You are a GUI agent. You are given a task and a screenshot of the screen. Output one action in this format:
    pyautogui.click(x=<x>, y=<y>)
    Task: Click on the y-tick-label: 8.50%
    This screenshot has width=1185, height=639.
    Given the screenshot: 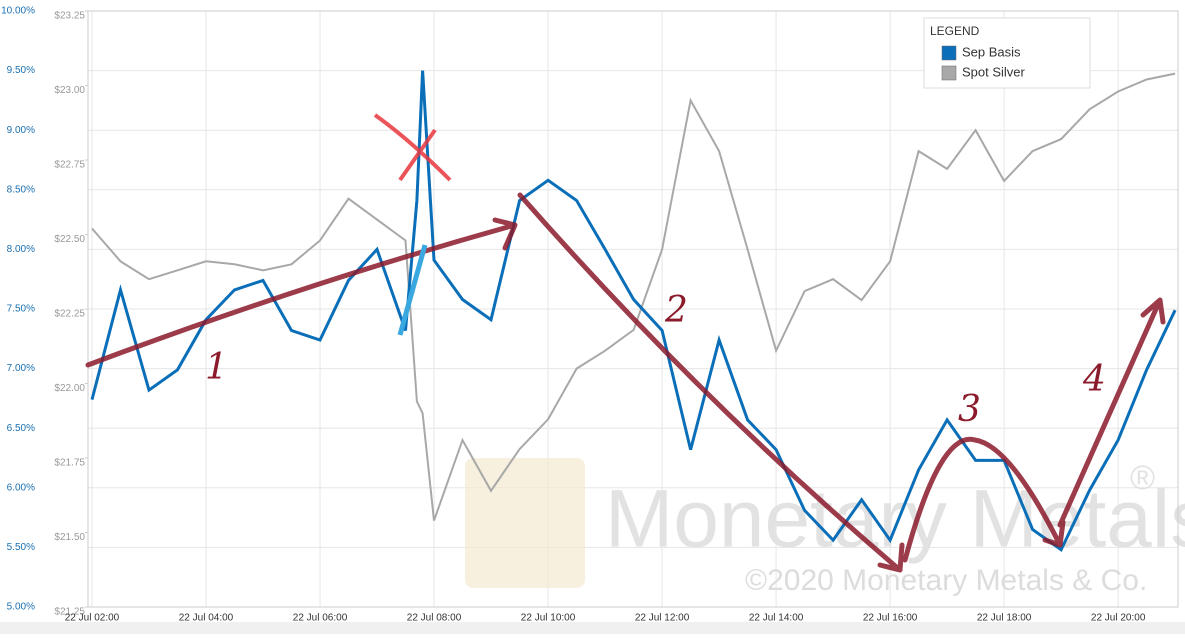 What is the action you would take?
    pyautogui.click(x=21, y=189)
    